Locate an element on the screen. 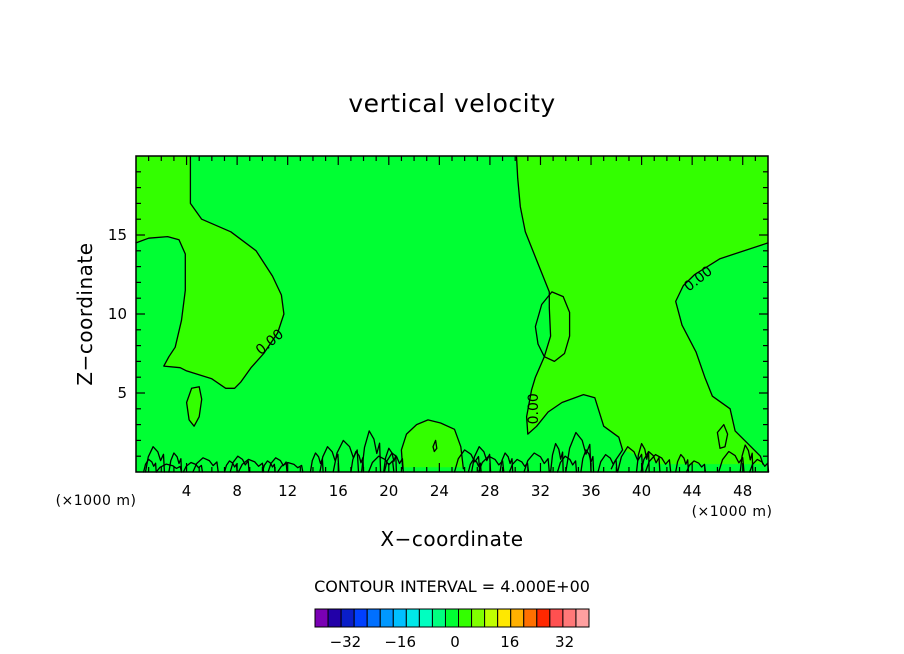  y-axis-tick-labels: 5 10 15 is located at coordinates (117, 314).